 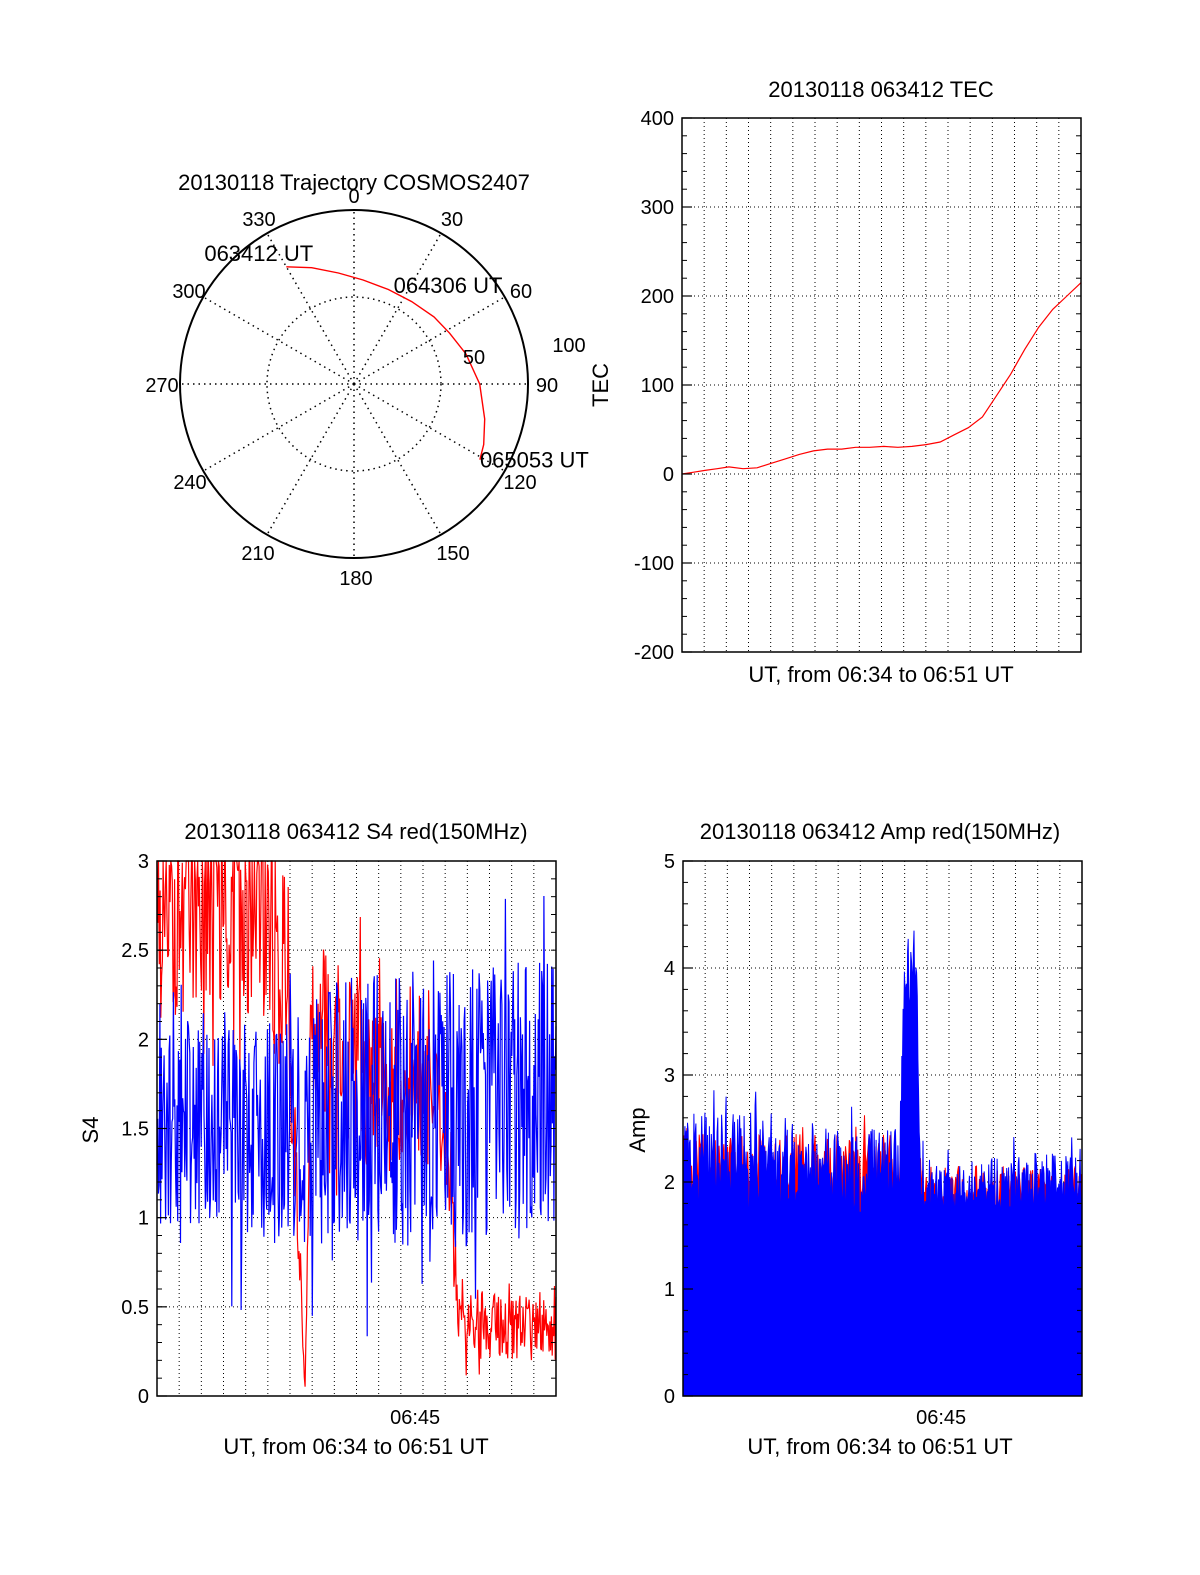 I want to click on polar-angle-label: 60, so click(x=521, y=292).